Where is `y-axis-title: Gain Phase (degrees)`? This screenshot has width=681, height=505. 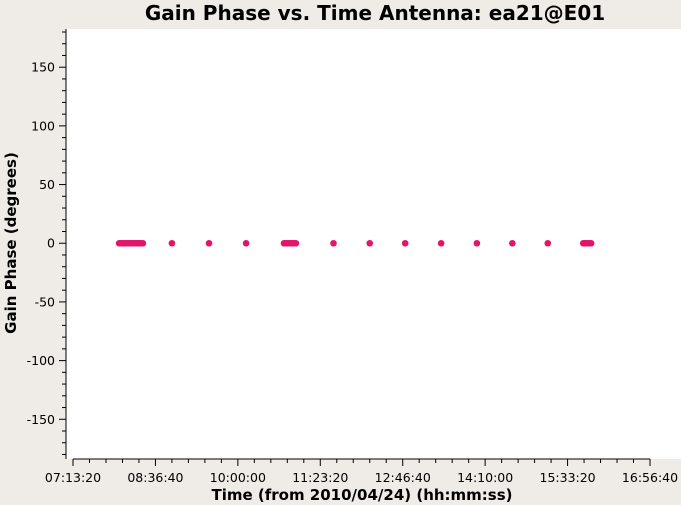 y-axis-title: Gain Phase (degrees) is located at coordinates (11, 243).